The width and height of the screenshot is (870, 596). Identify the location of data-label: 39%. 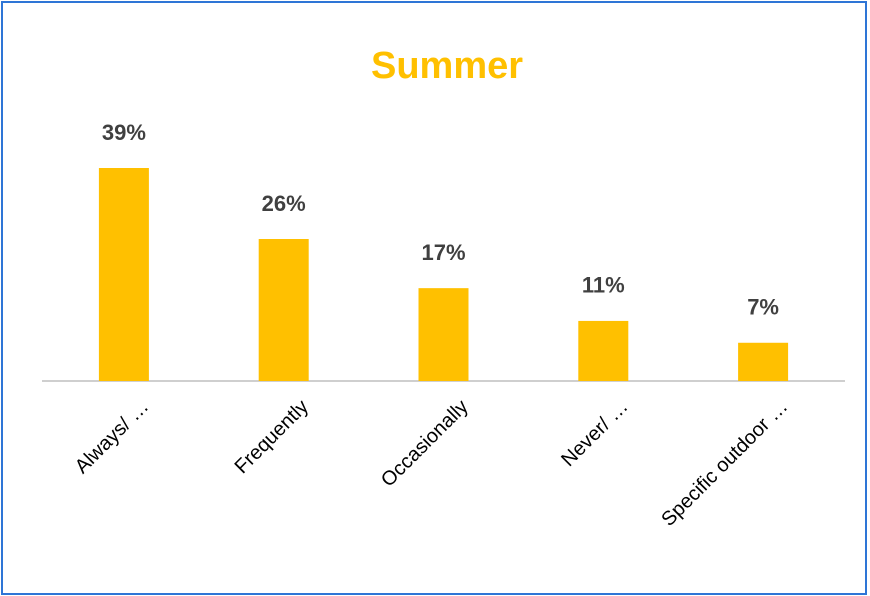
(124, 132).